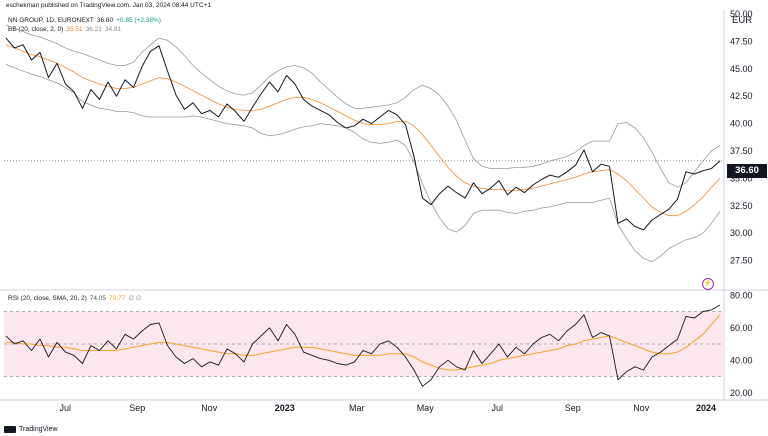 Image resolution: width=768 pixels, height=436 pixels. Describe the element at coordinates (741, 151) in the screenshot. I see `price-tick-label: 37.50` at that location.